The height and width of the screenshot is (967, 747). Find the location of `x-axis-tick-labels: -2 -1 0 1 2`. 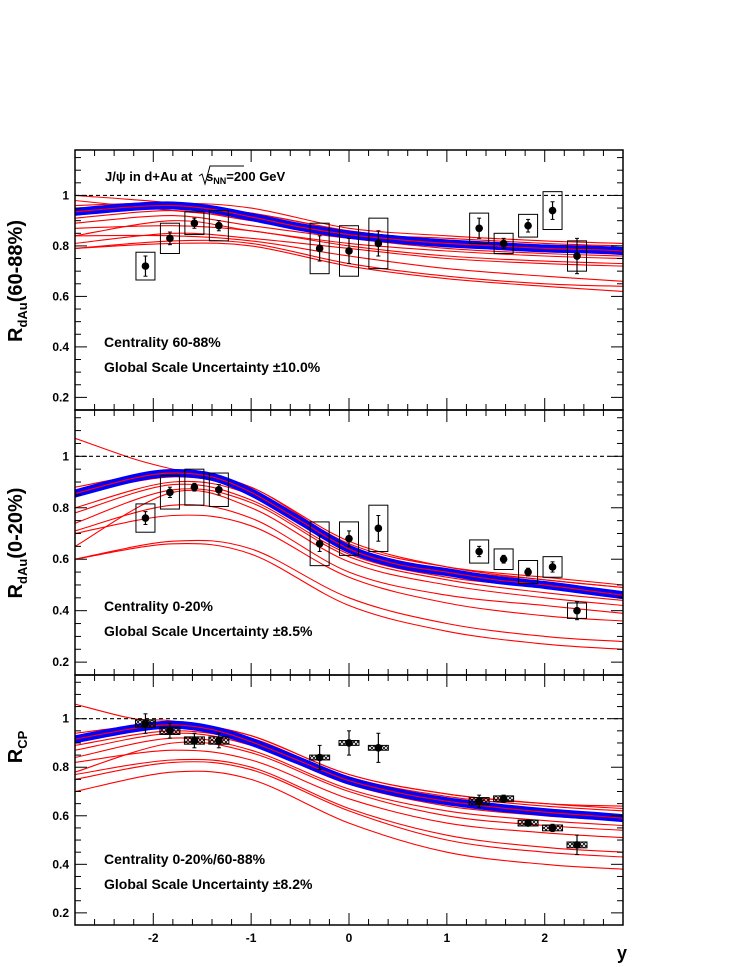

x-axis-tick-labels: -2 -1 0 1 2 is located at coordinates (348, 938).